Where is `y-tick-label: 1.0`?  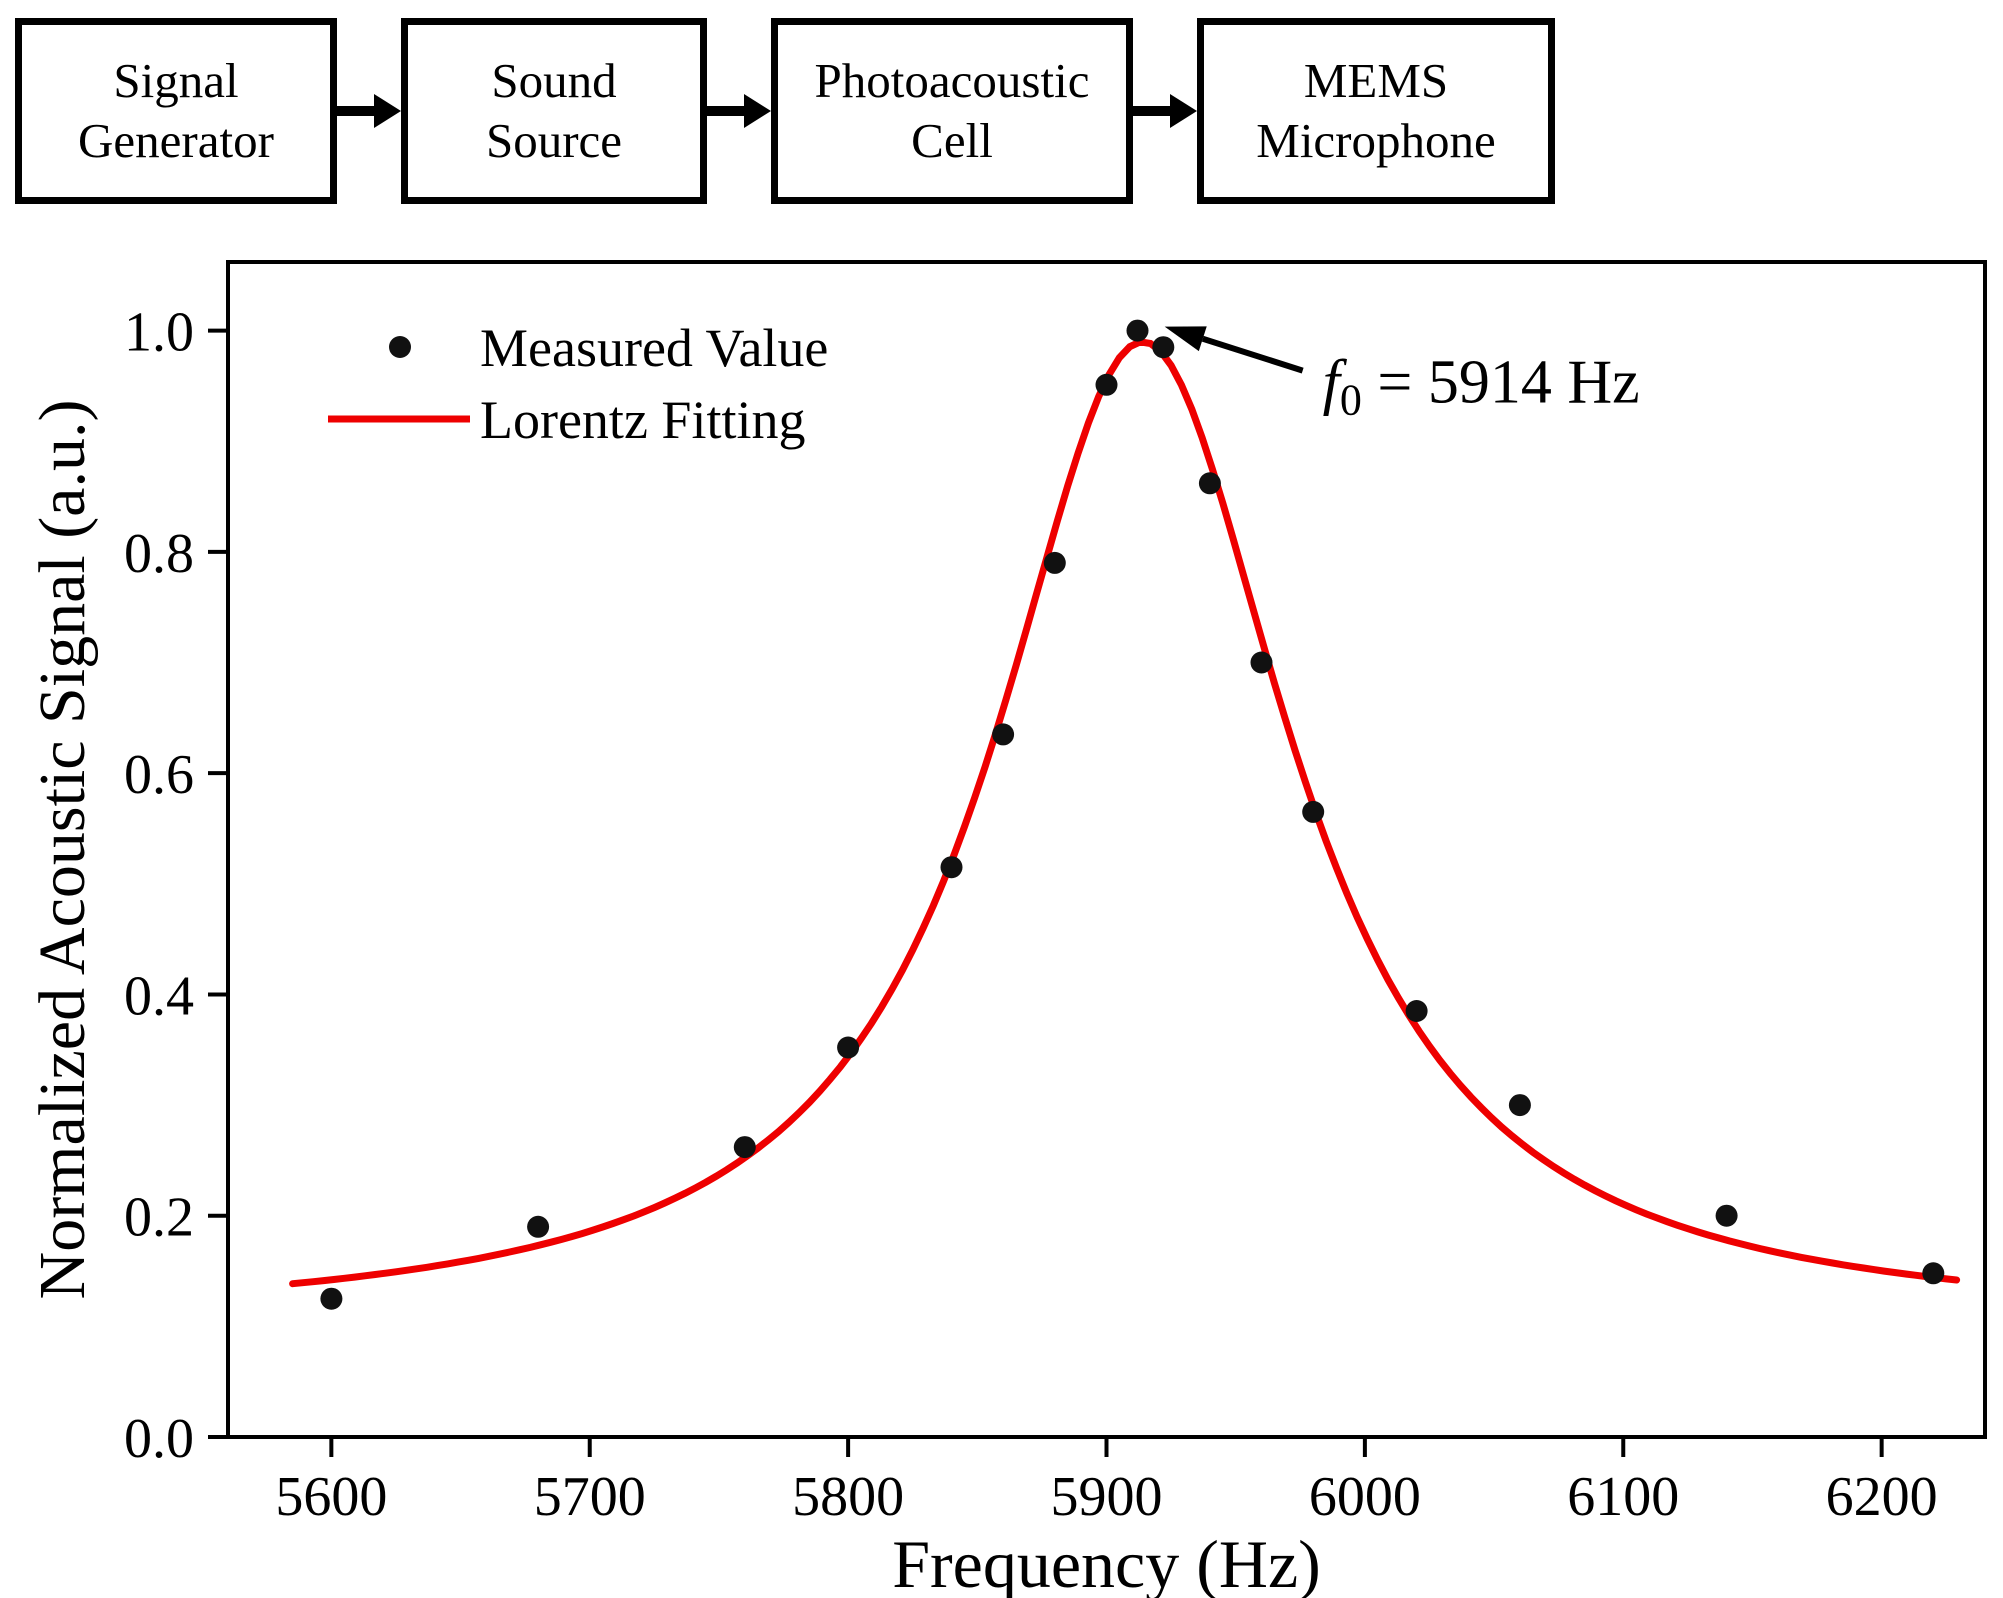 y-tick-label: 1.0 is located at coordinates (159, 333).